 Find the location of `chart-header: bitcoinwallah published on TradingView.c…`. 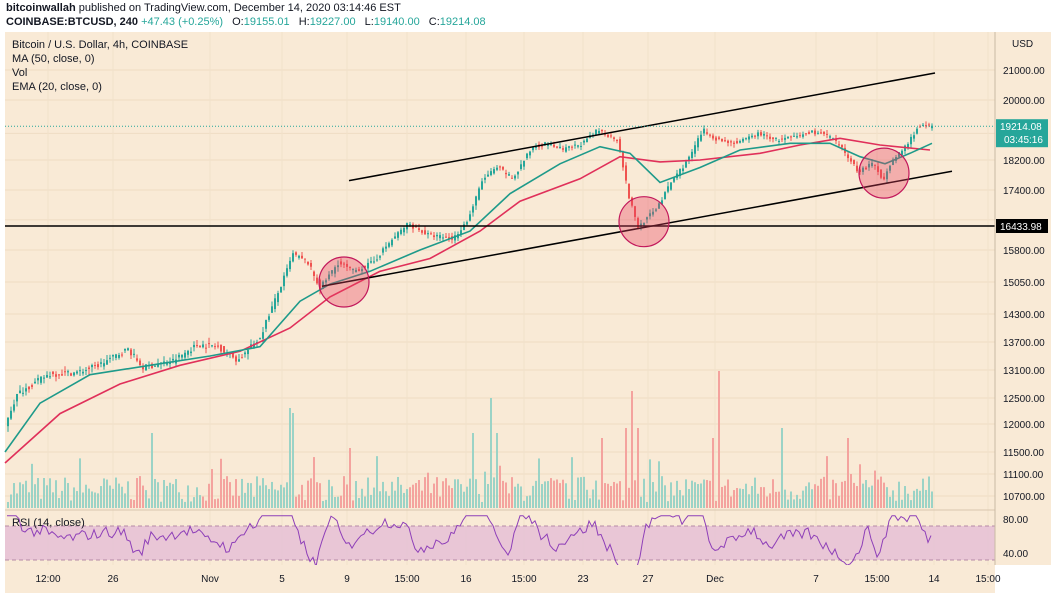

chart-header: bitcoinwallah published on TradingView.c… is located at coordinates (525, 16).